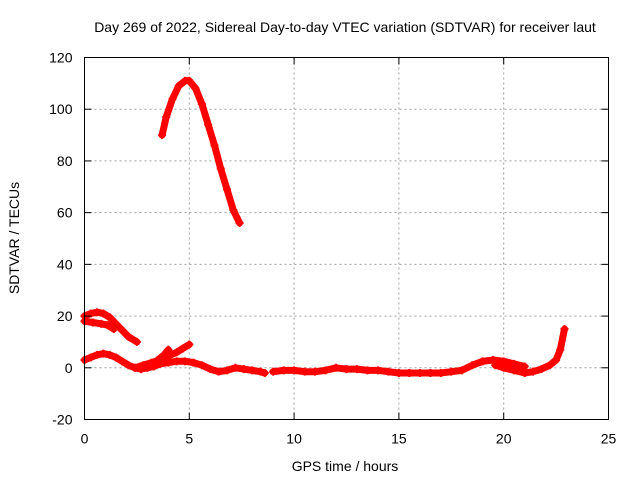 This screenshot has height=480, width=640. What do you see at coordinates (504, 439) in the screenshot?
I see `x-tick-label: 20` at bounding box center [504, 439].